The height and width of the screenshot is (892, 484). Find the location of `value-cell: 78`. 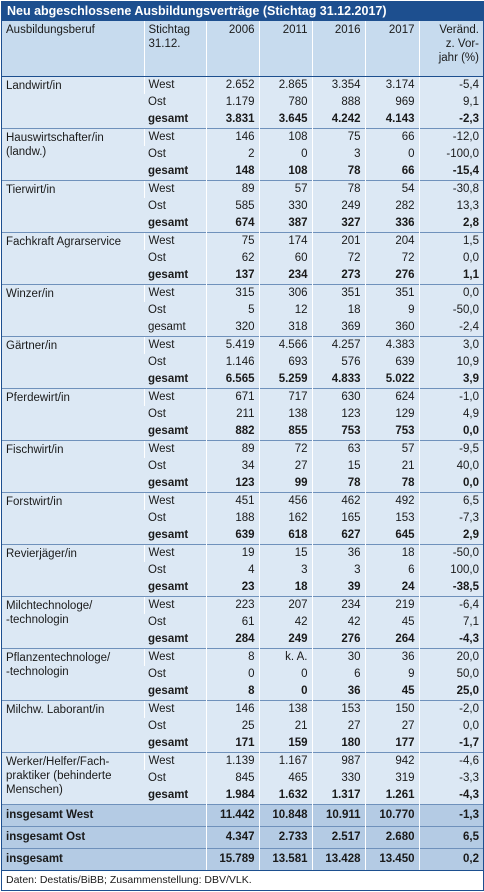

value-cell: 78 is located at coordinates (338, 189).